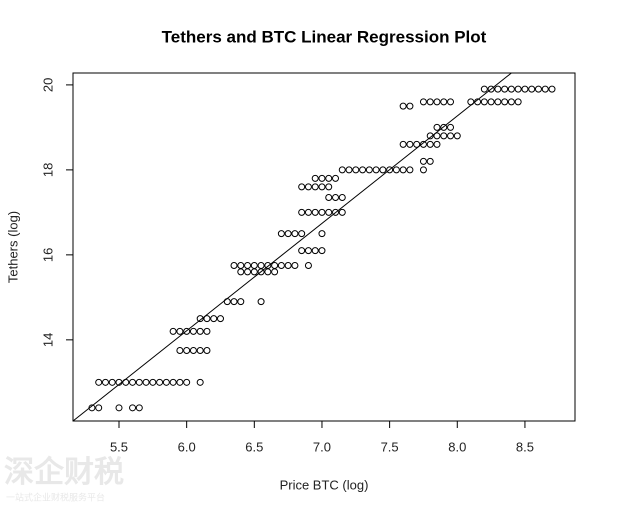 The width and height of the screenshot is (640, 509). What do you see at coordinates (187, 446) in the screenshot?
I see `x-tick-label: 6.0` at bounding box center [187, 446].